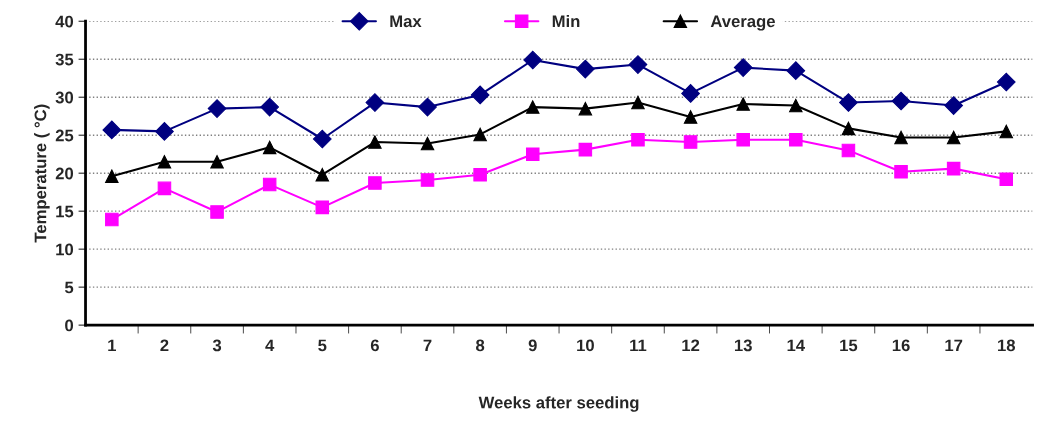 The image size is (1043, 425). Describe the element at coordinates (406, 21) in the screenshot. I see `legend-label: Max` at that location.